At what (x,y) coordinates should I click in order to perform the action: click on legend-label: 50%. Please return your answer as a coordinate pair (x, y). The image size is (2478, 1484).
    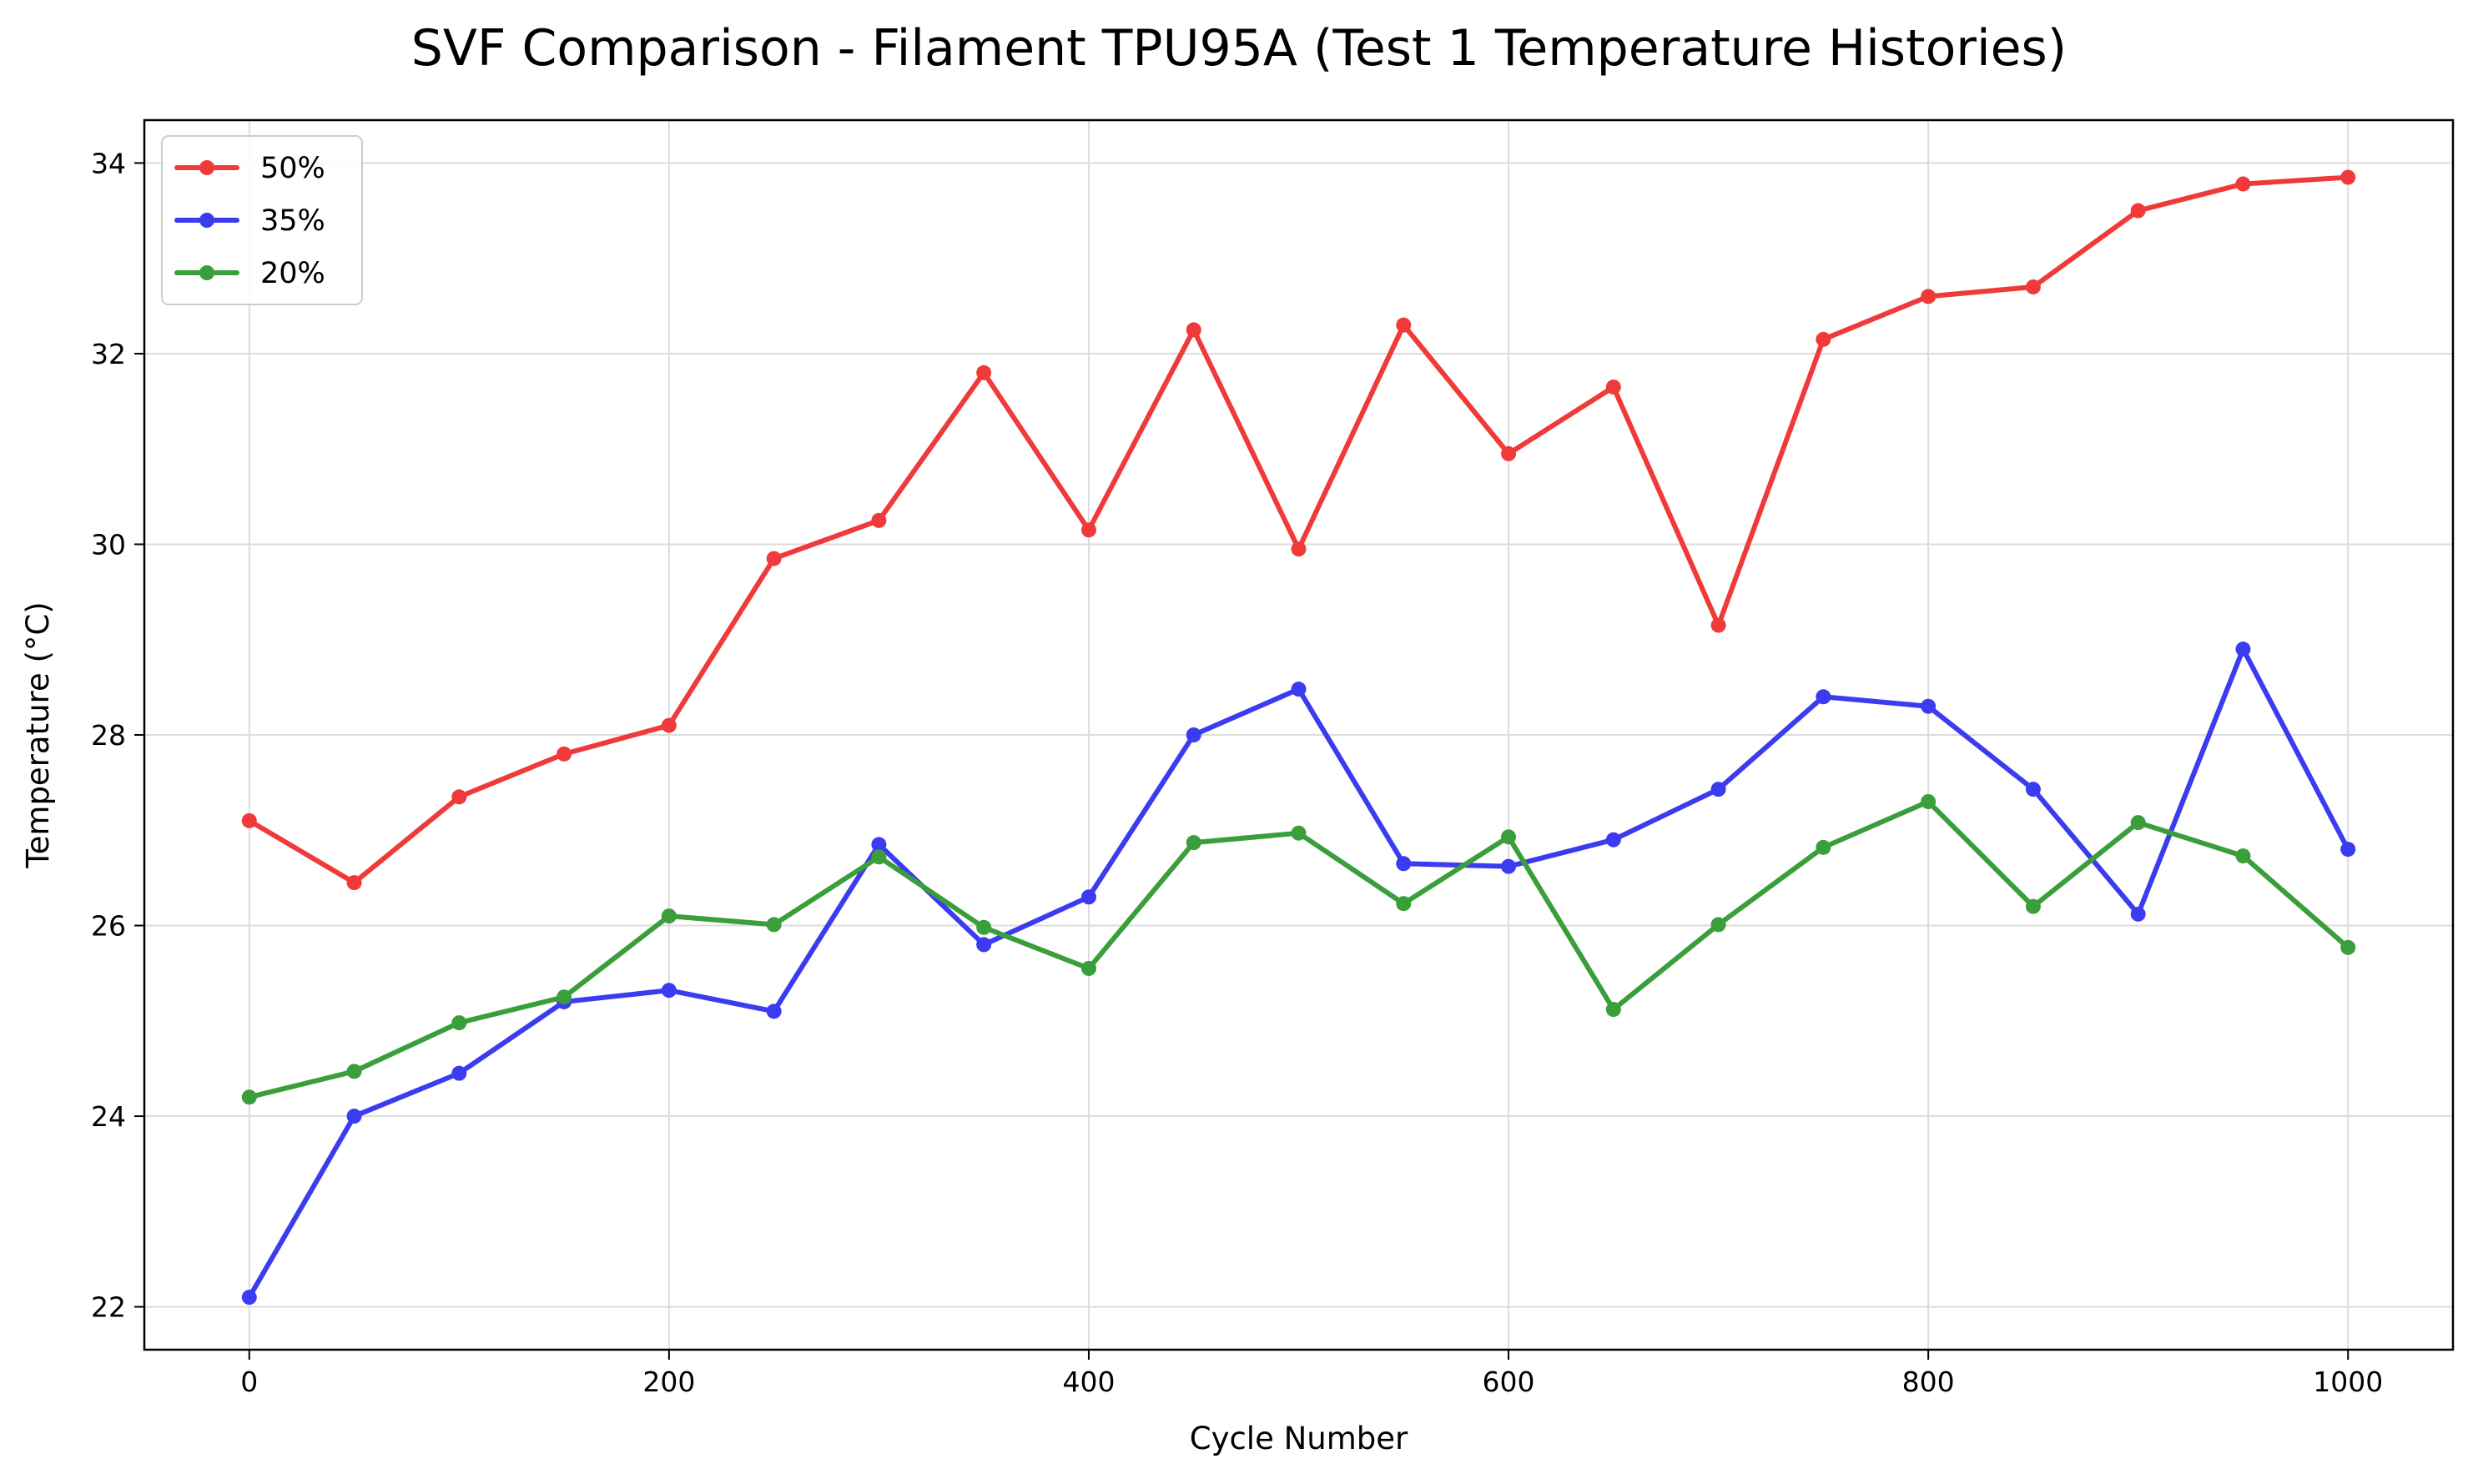
    Looking at the image, I should click on (293, 169).